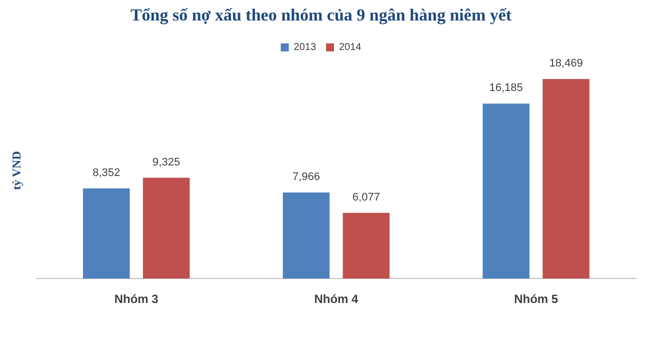 The image size is (666, 341). I want to click on y-axis-title: tỷ VND, so click(16, 170).